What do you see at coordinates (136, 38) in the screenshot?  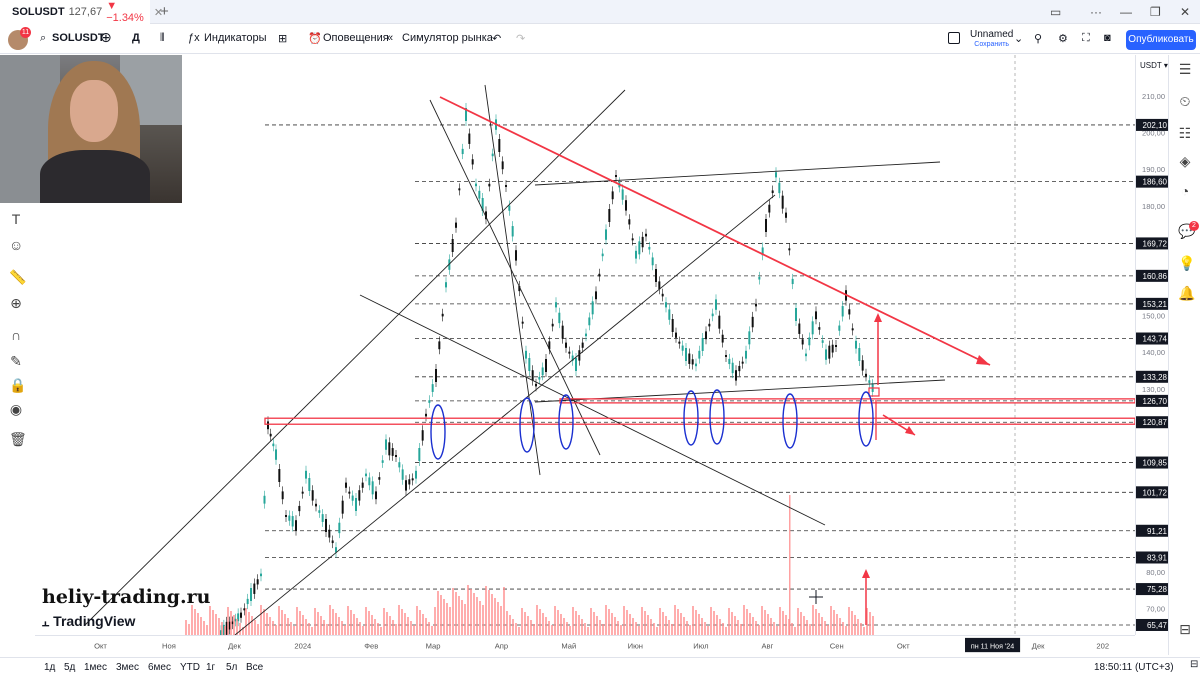 I see `interval-button: Д` at bounding box center [136, 38].